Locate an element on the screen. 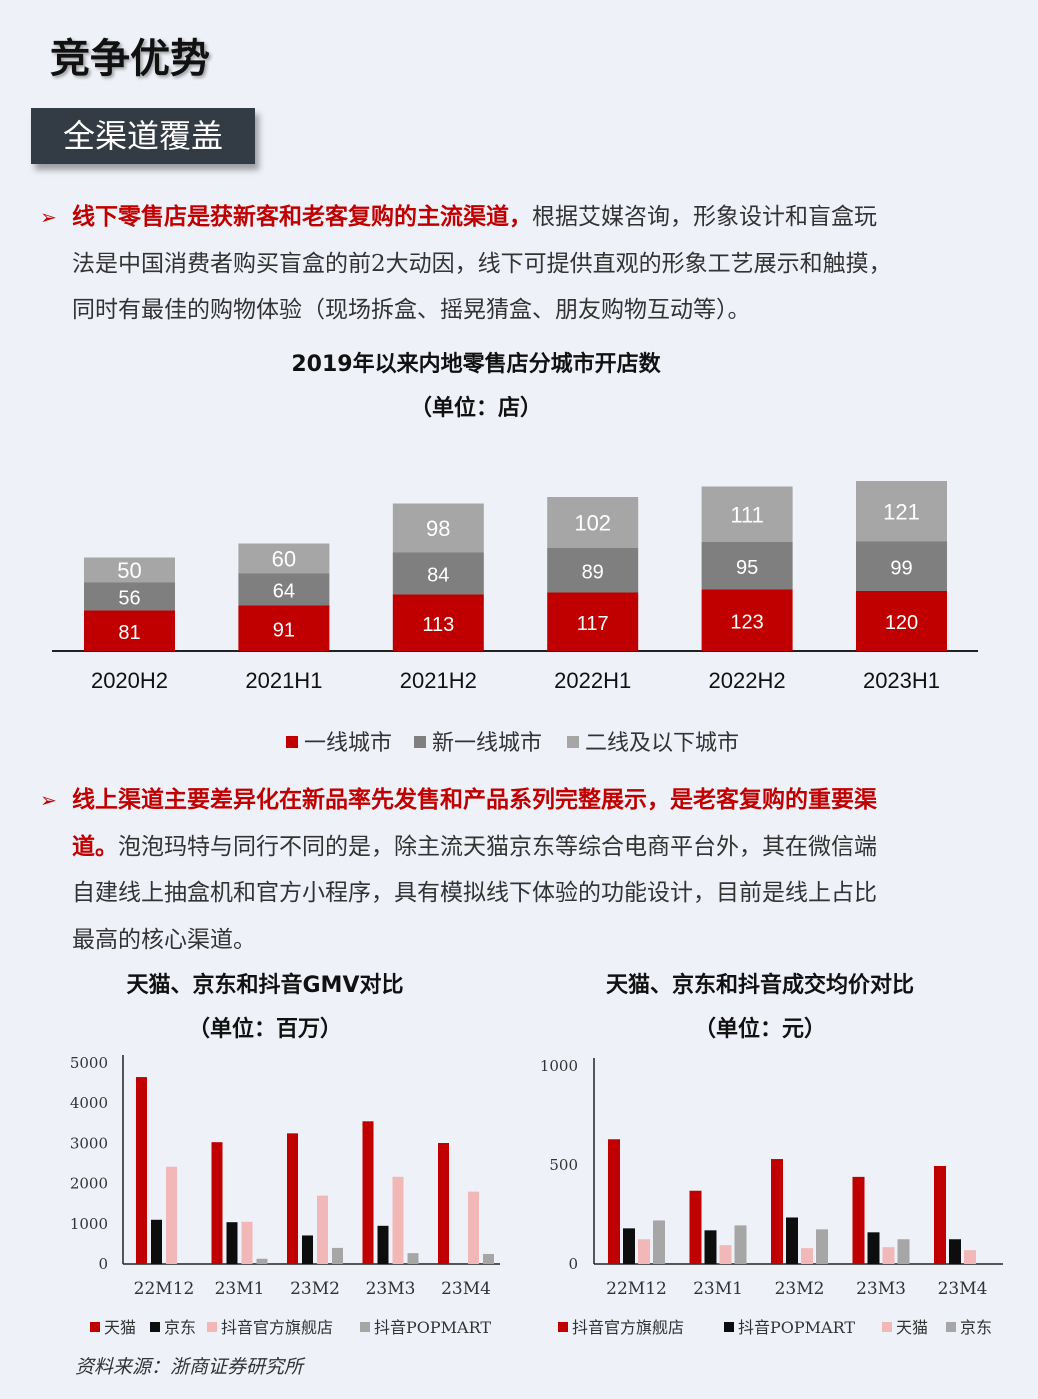 Image resolution: width=1038 pixels, height=1399 pixels. data-label: 123 is located at coordinates (746, 622).